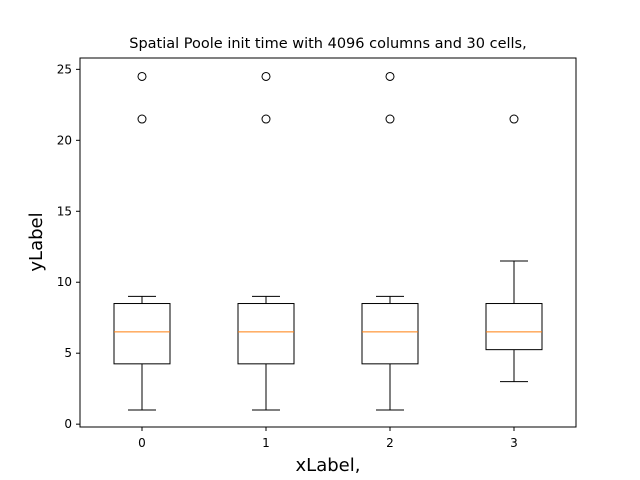 This screenshot has height=480, width=640. What do you see at coordinates (514, 443) in the screenshot?
I see `x-tick-label-3: 3` at bounding box center [514, 443].